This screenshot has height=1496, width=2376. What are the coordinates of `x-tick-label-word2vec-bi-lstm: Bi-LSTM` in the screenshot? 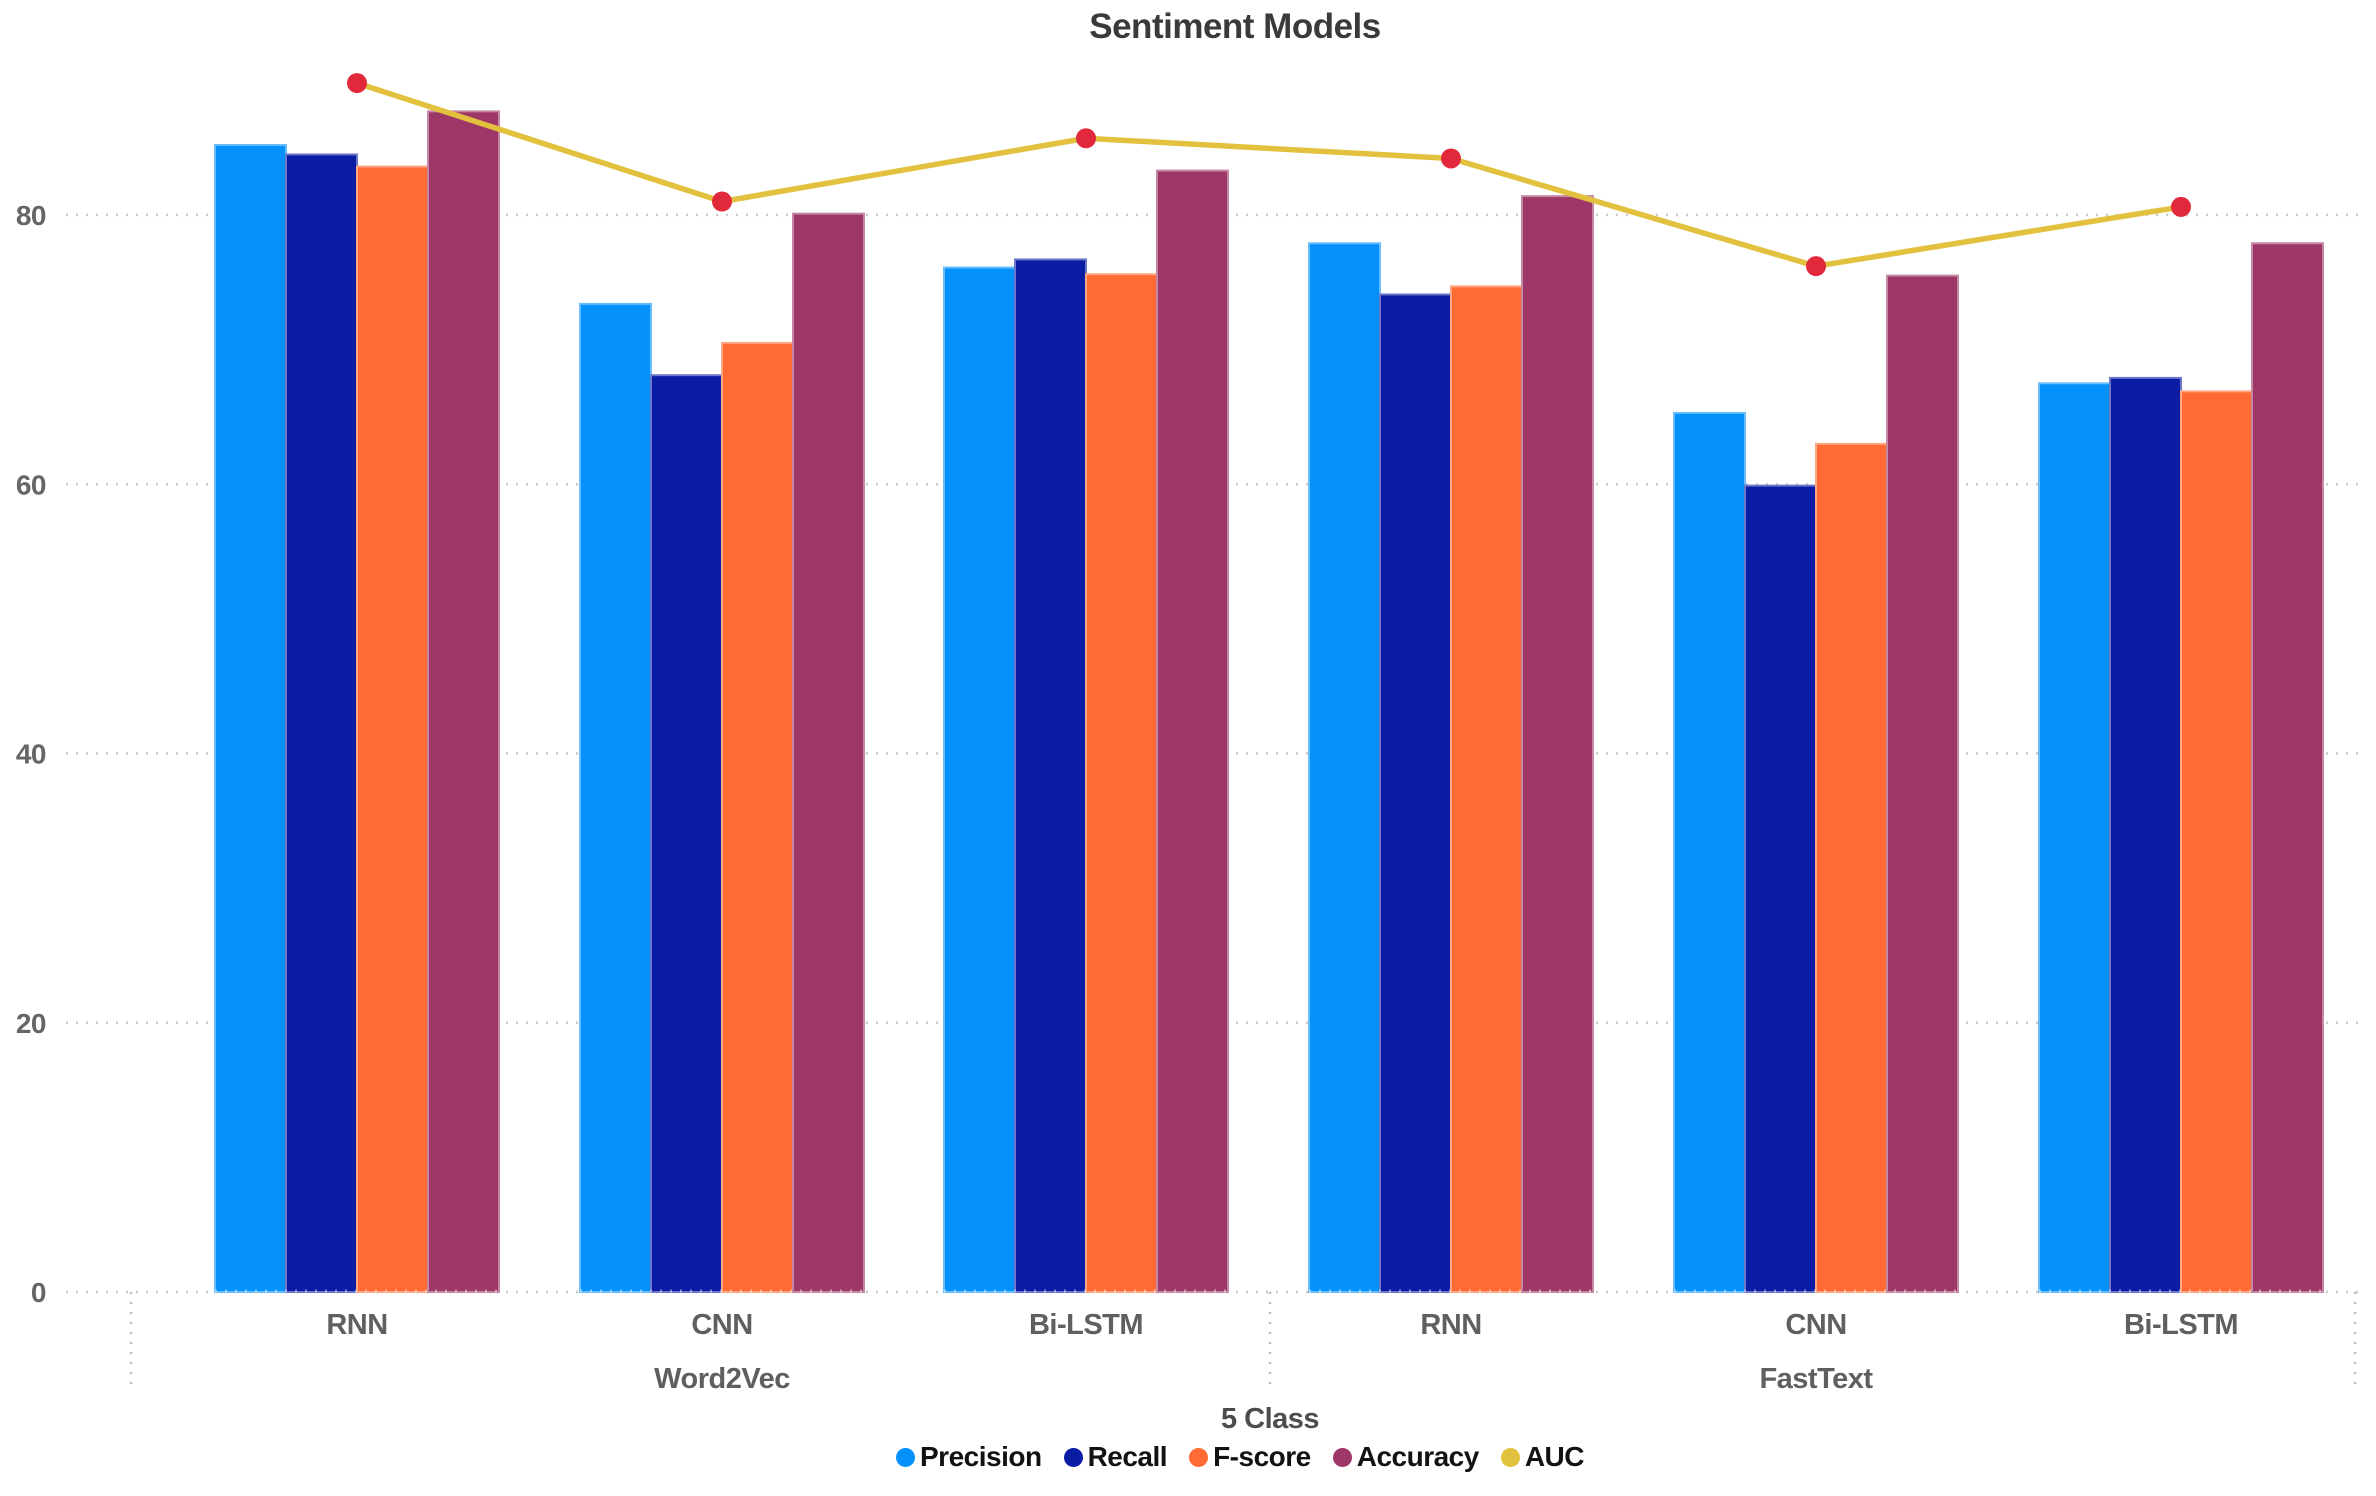 It's located at (1086, 1325).